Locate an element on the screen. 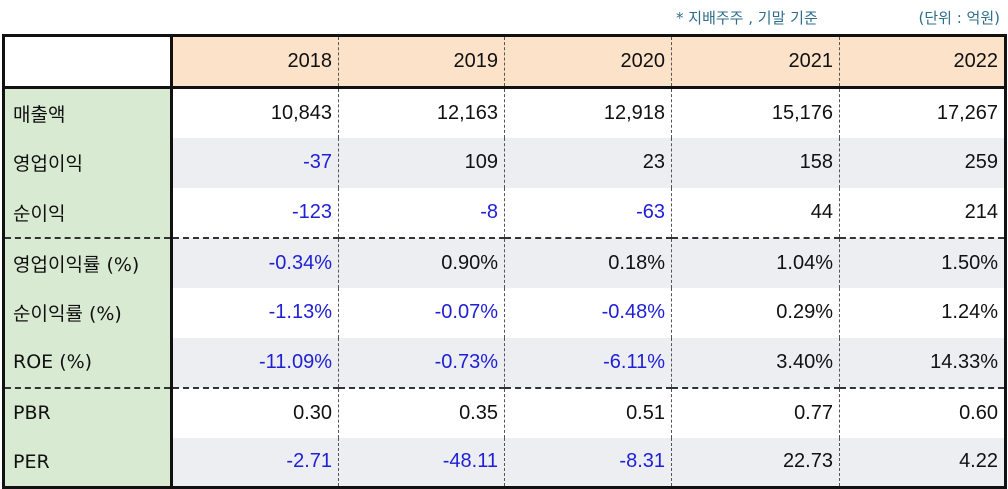 The image size is (1008, 489). table-cell: 1.50% is located at coordinates (923, 262).